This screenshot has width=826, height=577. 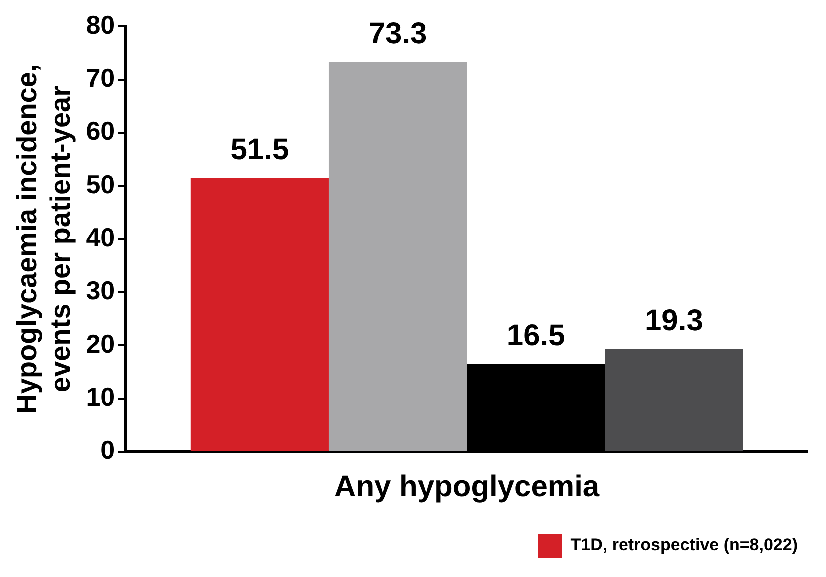 I want to click on data-label: 73.3, so click(x=398, y=33).